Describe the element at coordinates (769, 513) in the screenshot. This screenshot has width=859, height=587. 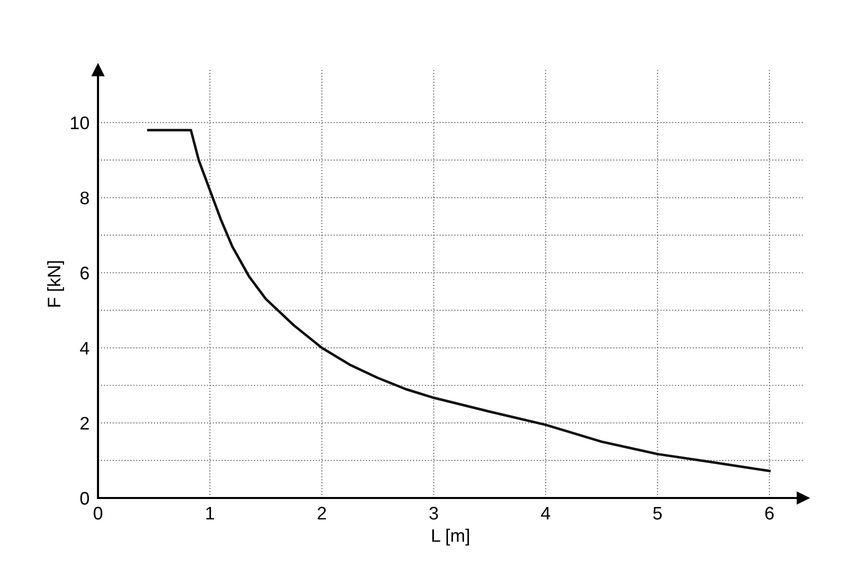
I see `x-tick-label: 6` at that location.